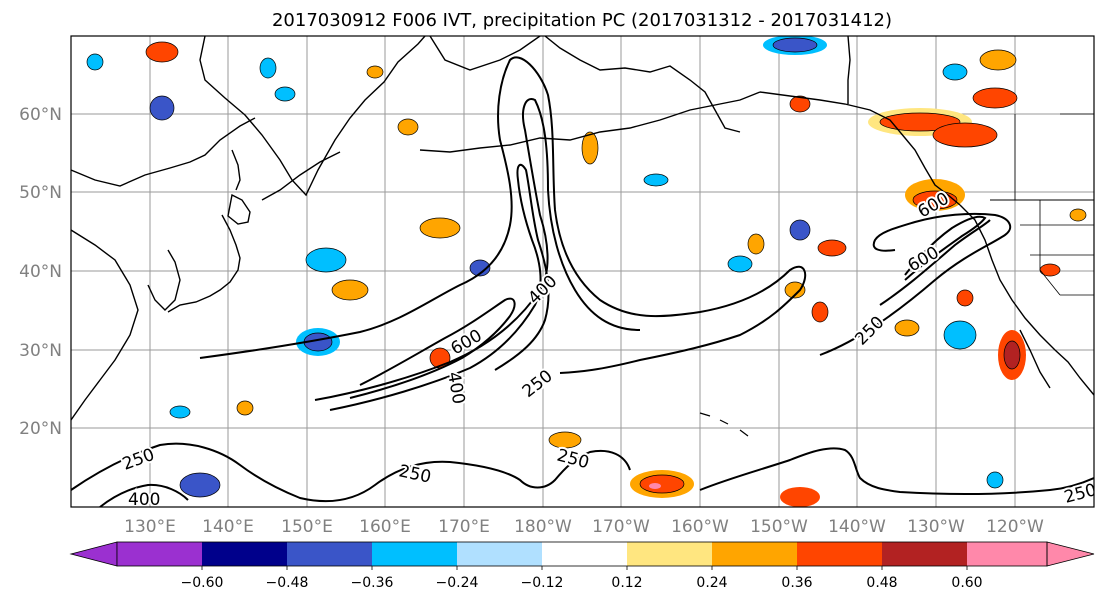 The image size is (1105, 601). I want to click on coastline-alaska-north, so click(849, 70).